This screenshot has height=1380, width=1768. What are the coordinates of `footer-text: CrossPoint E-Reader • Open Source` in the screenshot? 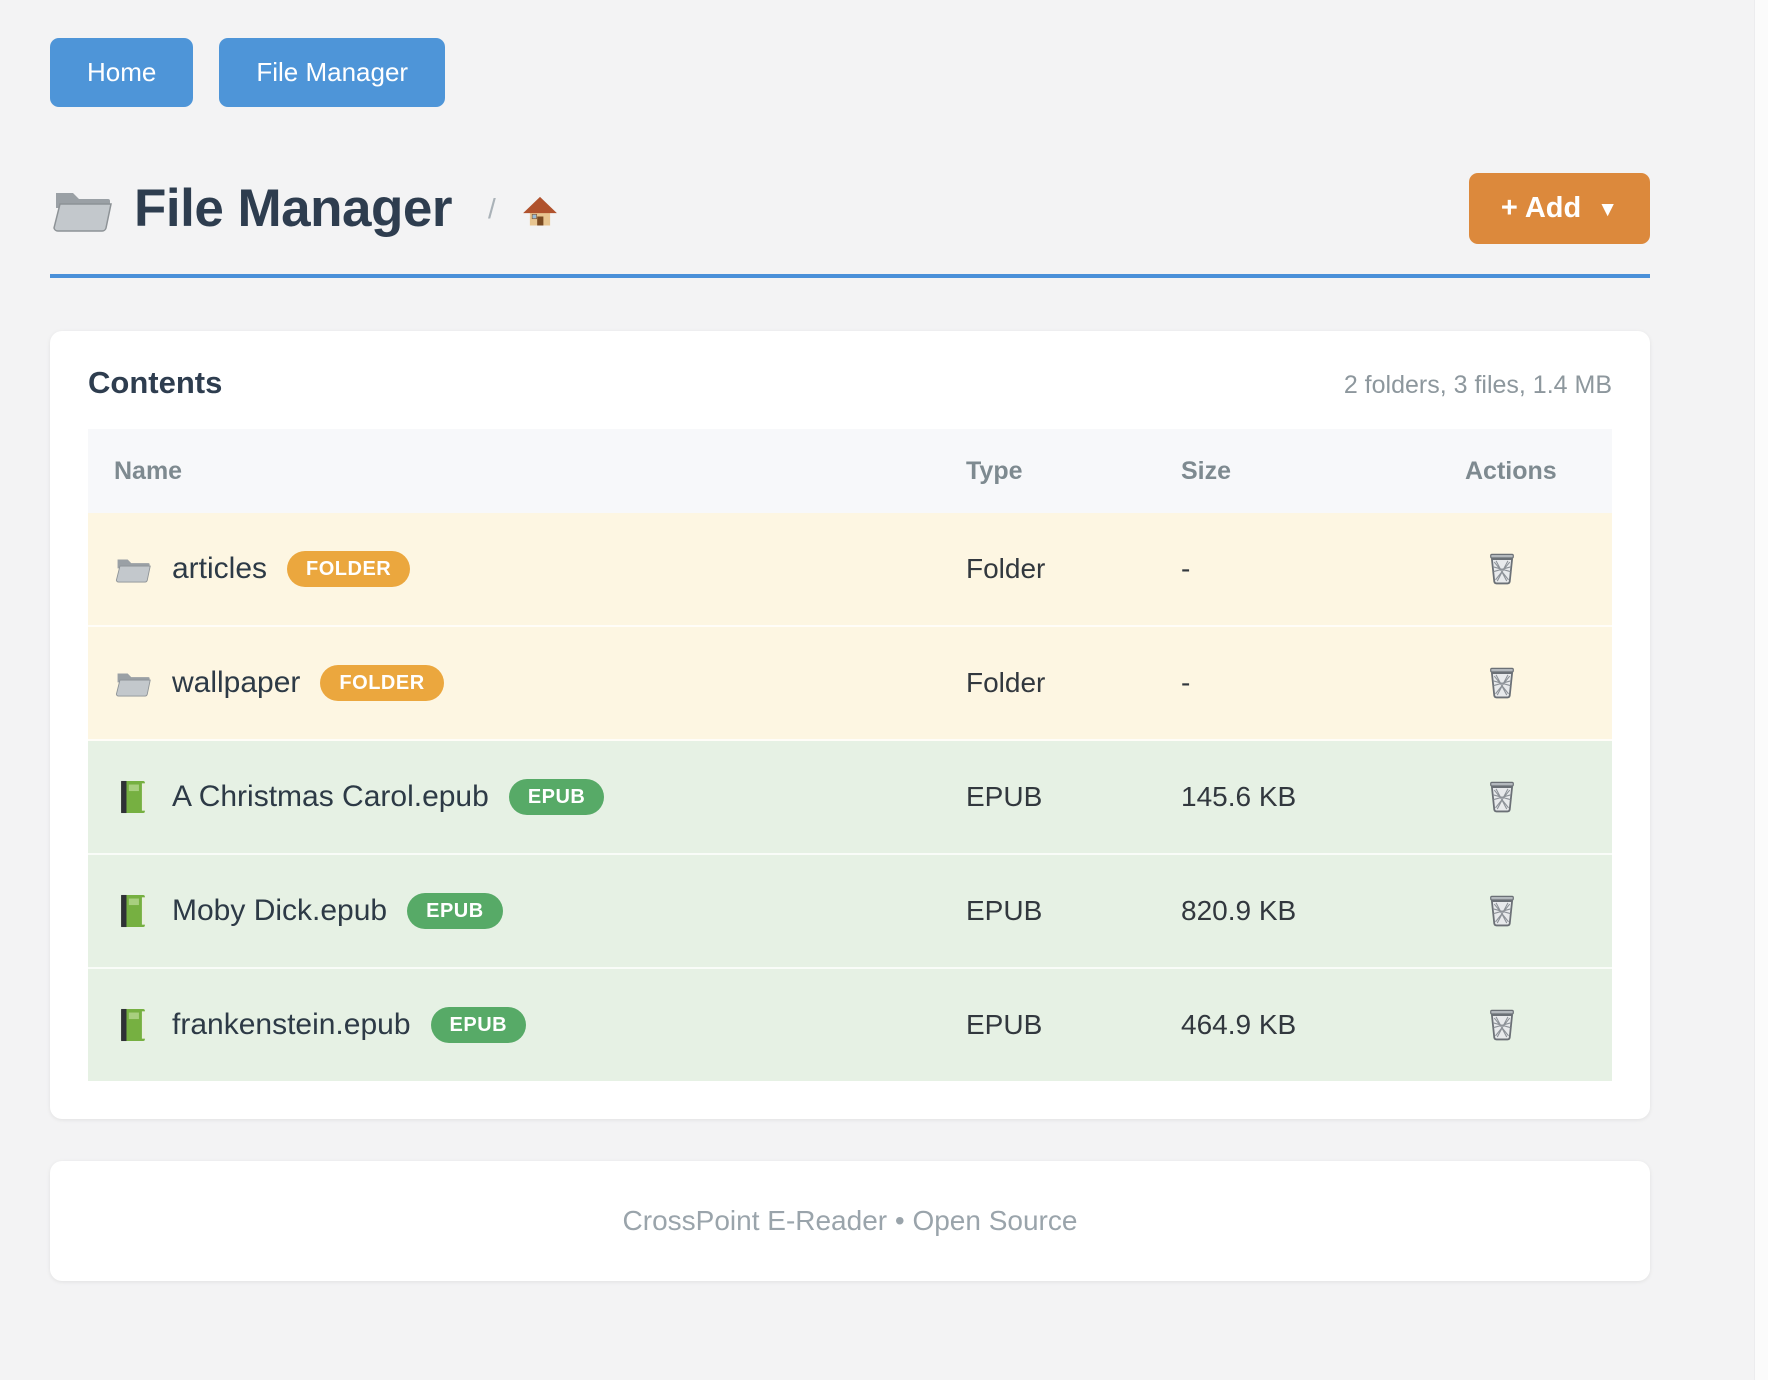 It's located at (850, 1220).